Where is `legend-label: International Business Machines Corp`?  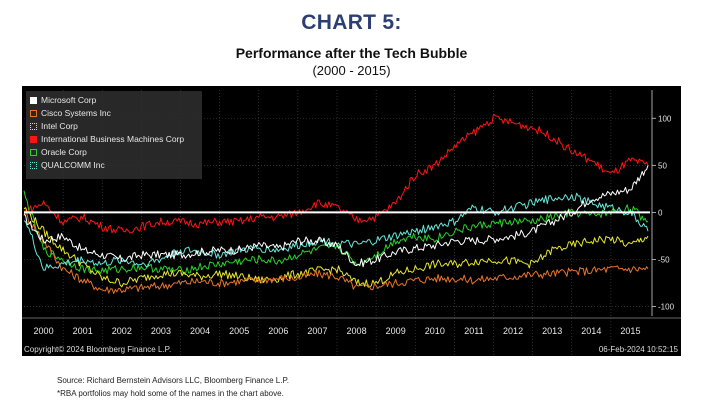 legend-label: International Business Machines Corp is located at coordinates (113, 139).